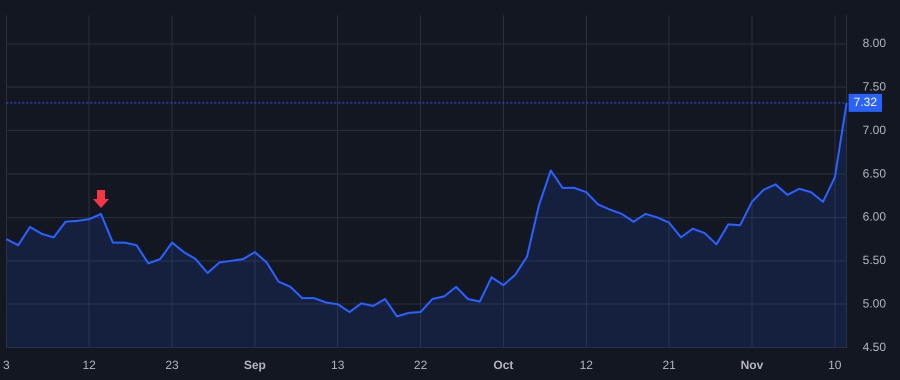 The image size is (900, 380). Describe the element at coordinates (752, 365) in the screenshot. I see `x-tick-label: Nov` at that location.